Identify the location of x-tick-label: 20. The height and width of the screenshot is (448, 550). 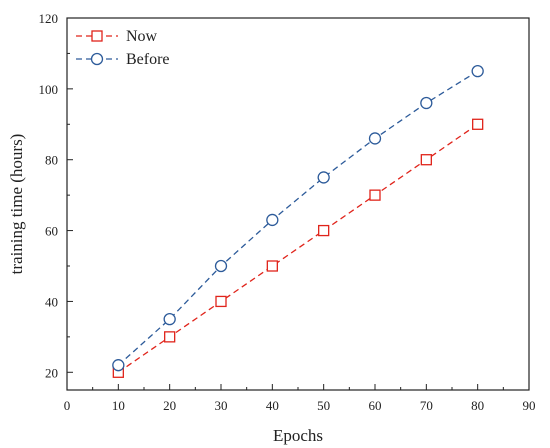
(169, 405).